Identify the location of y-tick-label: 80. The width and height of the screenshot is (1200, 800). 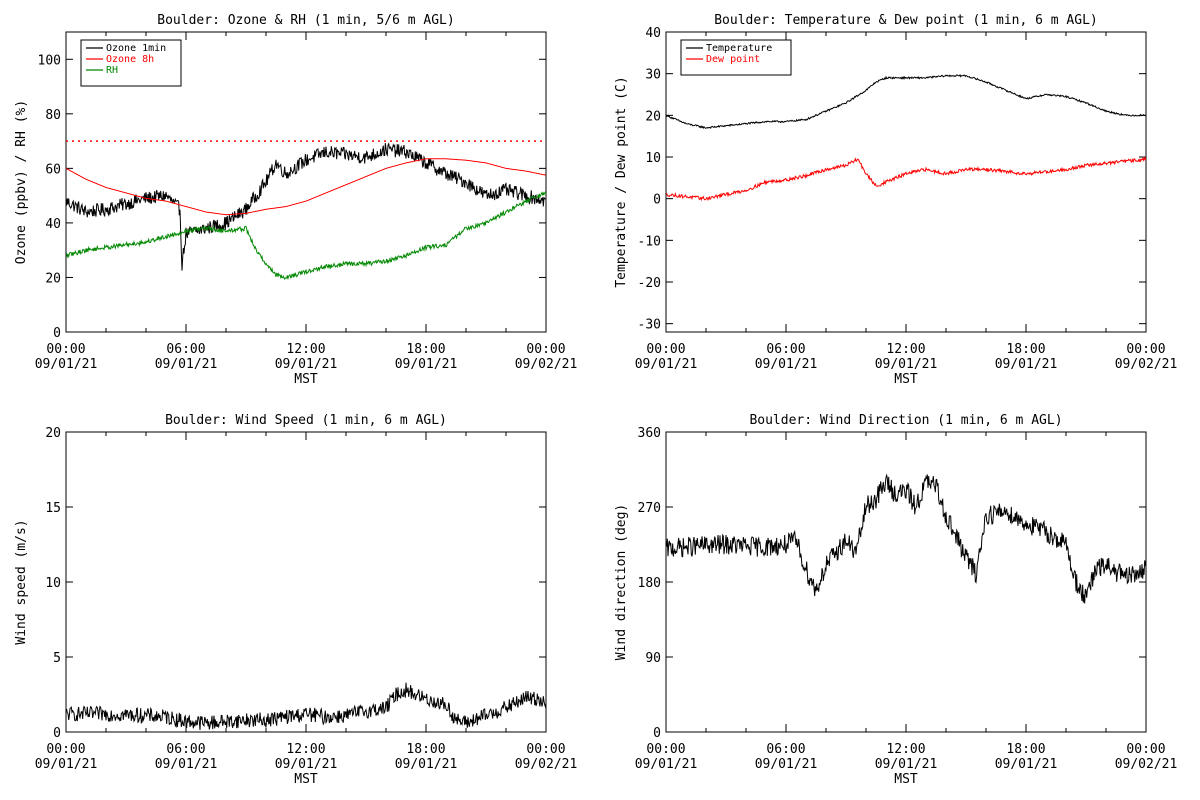
(53, 115).